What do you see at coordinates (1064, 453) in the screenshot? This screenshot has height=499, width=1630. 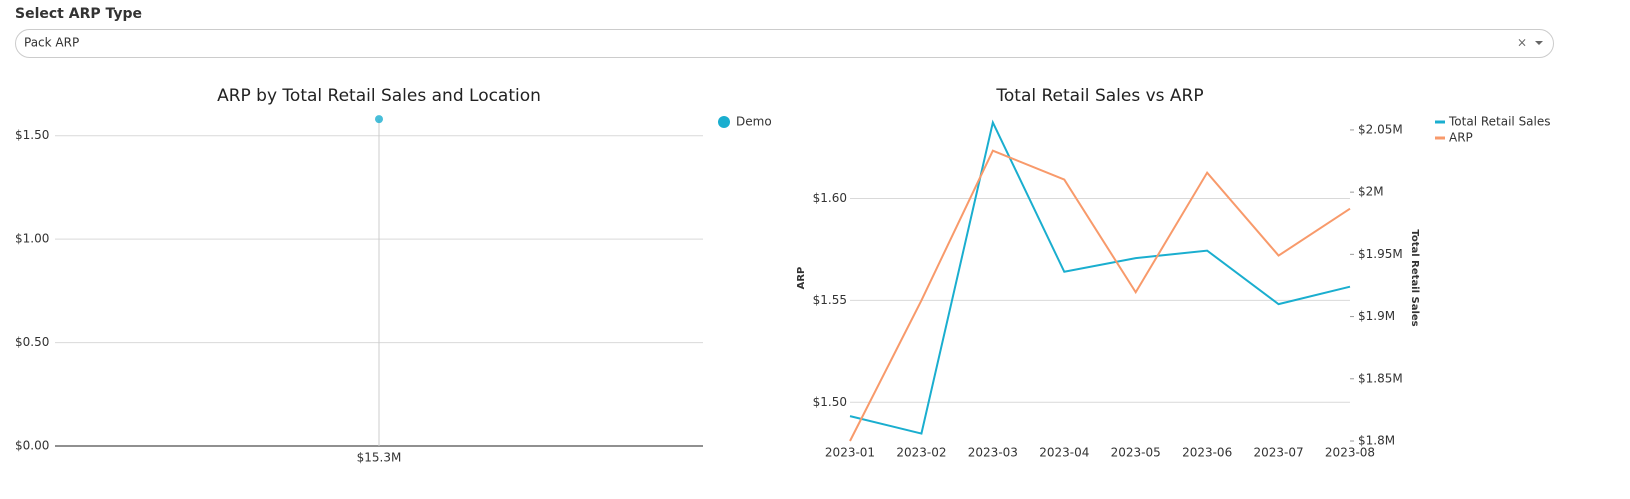 I see `x-tick-label: 2023-04` at bounding box center [1064, 453].